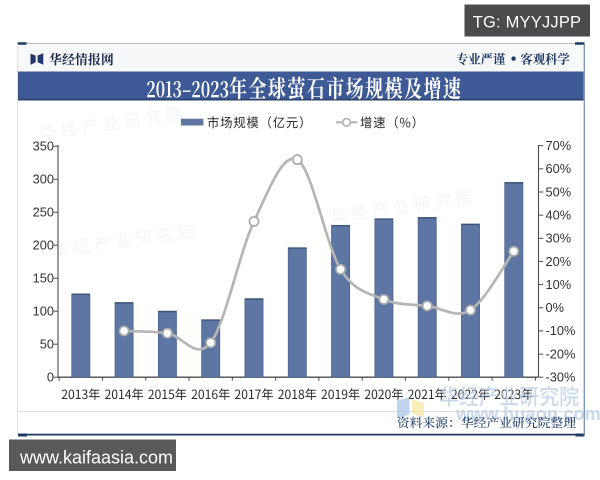 This screenshot has width=600, height=480. Describe the element at coordinates (43, 212) in the screenshot. I see `svg-text: 250` at that location.